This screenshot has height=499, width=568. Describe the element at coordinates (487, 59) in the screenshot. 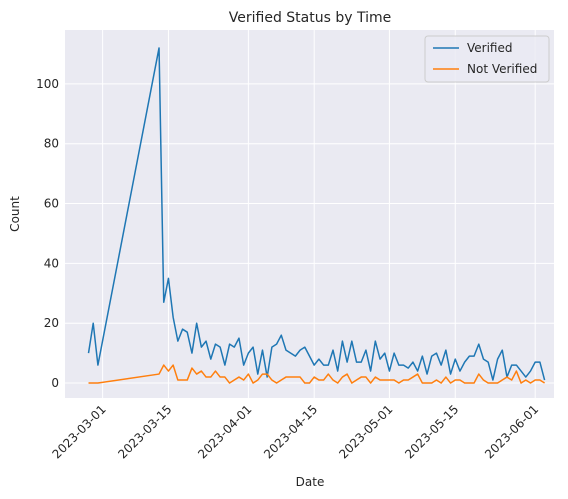

I see `legend: Verified Not Verified` at that location.